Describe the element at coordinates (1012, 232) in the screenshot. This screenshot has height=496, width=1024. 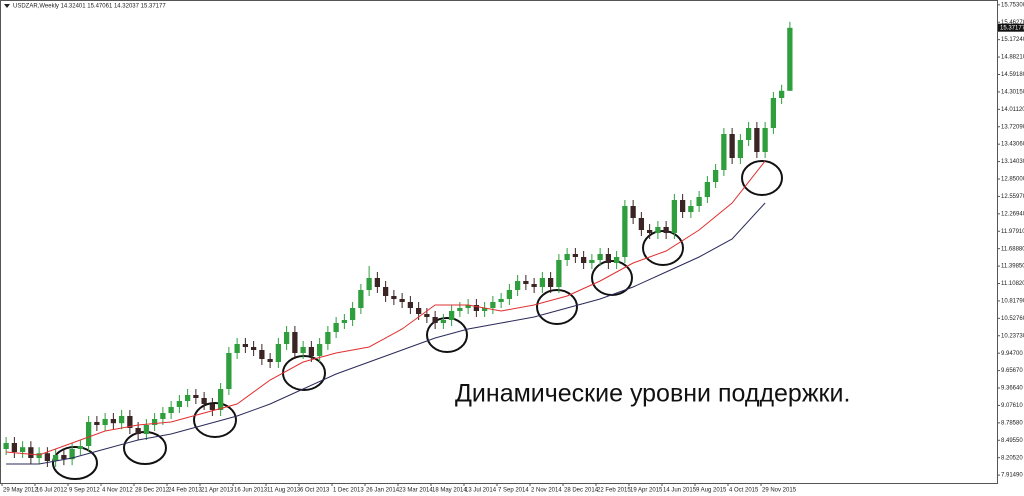
I see `y-tick-label: 11.97910` at that location.